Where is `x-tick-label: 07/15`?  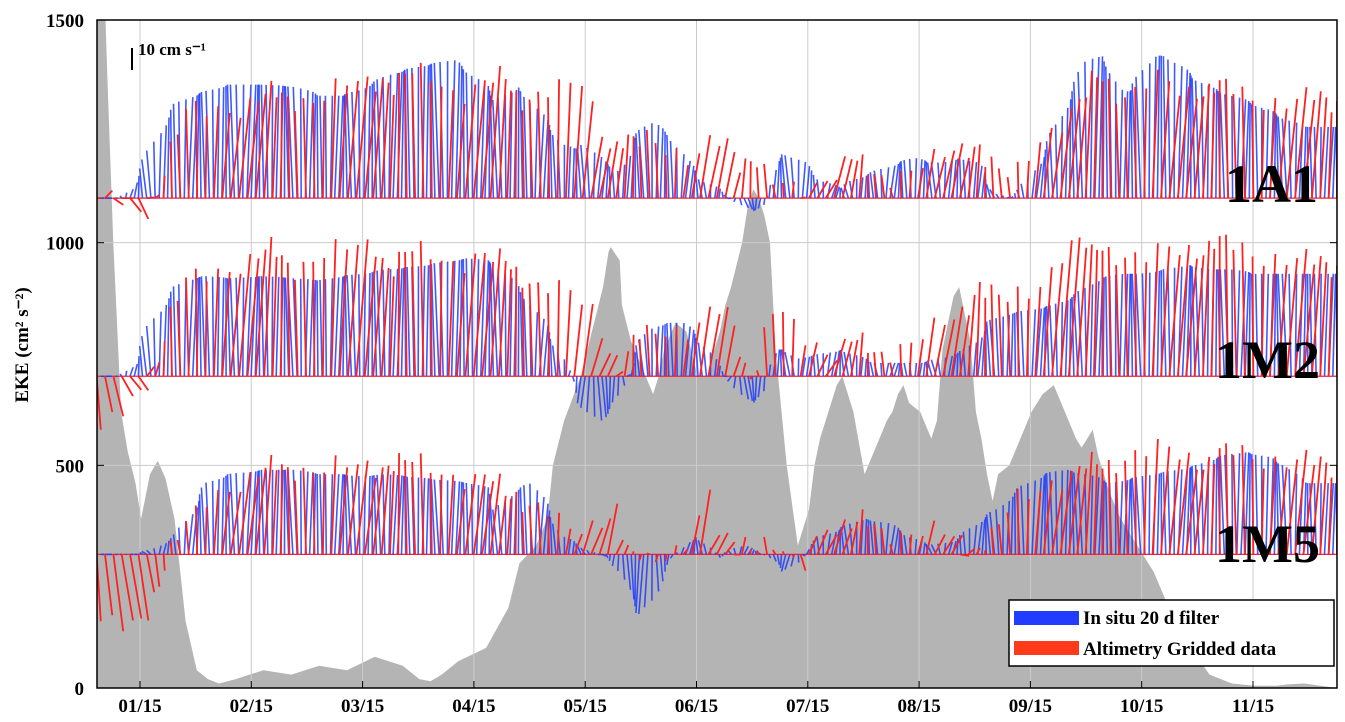 x-tick-label: 07/15 is located at coordinates (807, 706).